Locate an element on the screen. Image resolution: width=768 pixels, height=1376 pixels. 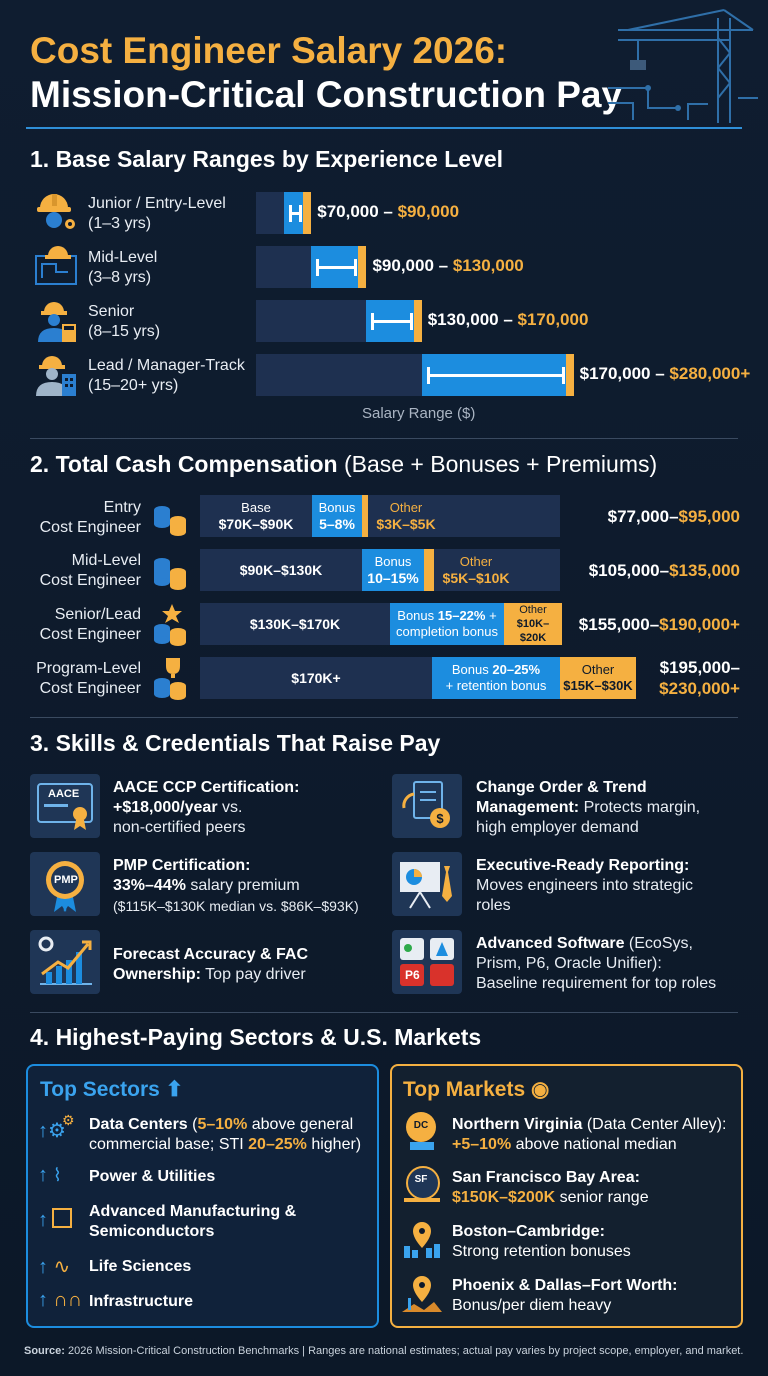
sector-infrastructure: Infrastructure is located at coordinates (141, 1301).